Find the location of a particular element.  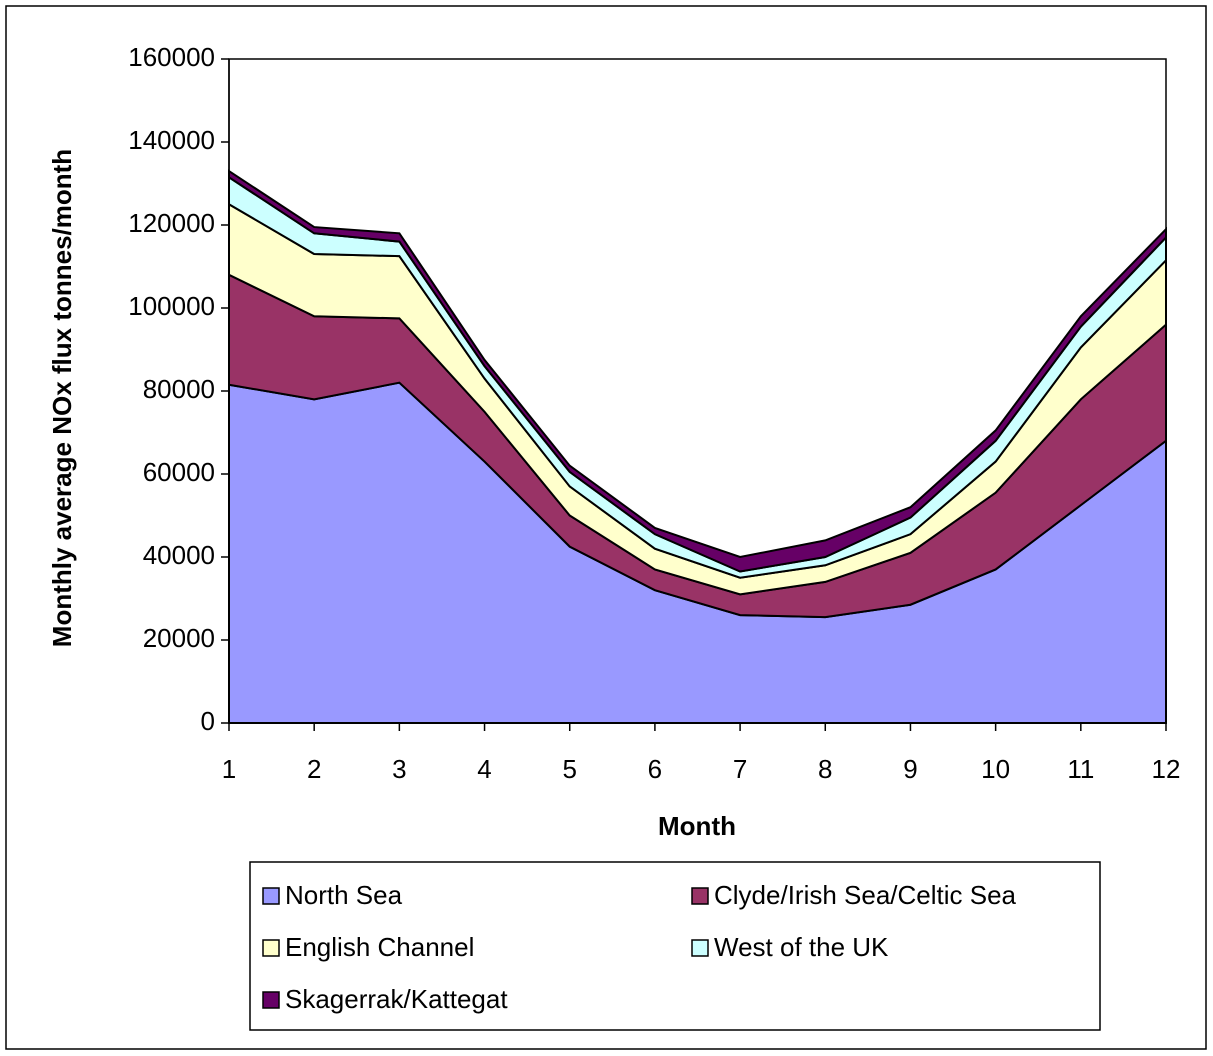

x-tick-label: 5 is located at coordinates (569, 769).